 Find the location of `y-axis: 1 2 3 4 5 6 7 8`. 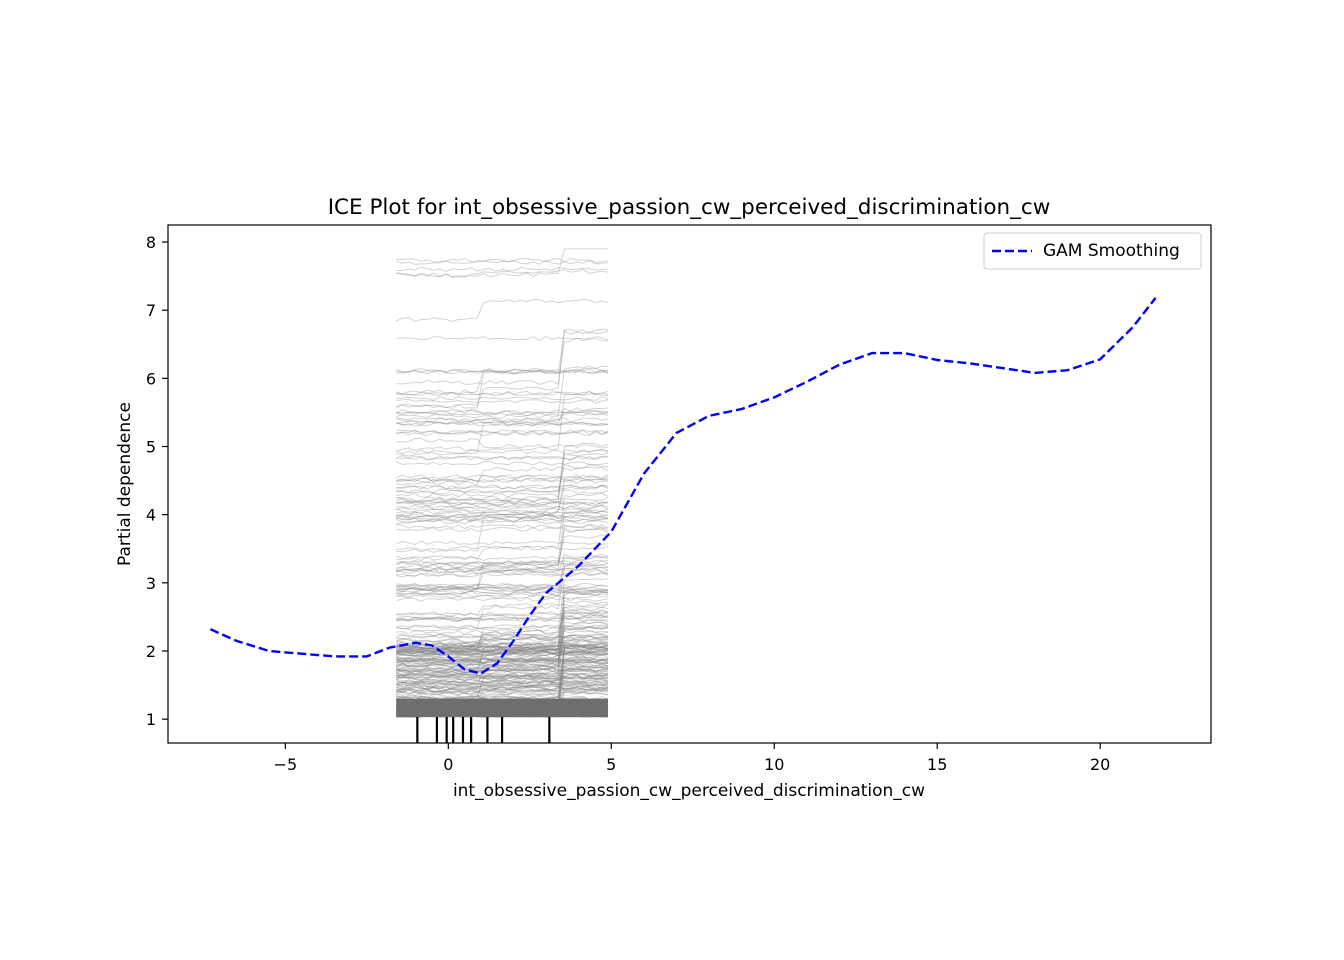

y-axis: 1 2 3 4 5 6 7 8 is located at coordinates (157, 481).